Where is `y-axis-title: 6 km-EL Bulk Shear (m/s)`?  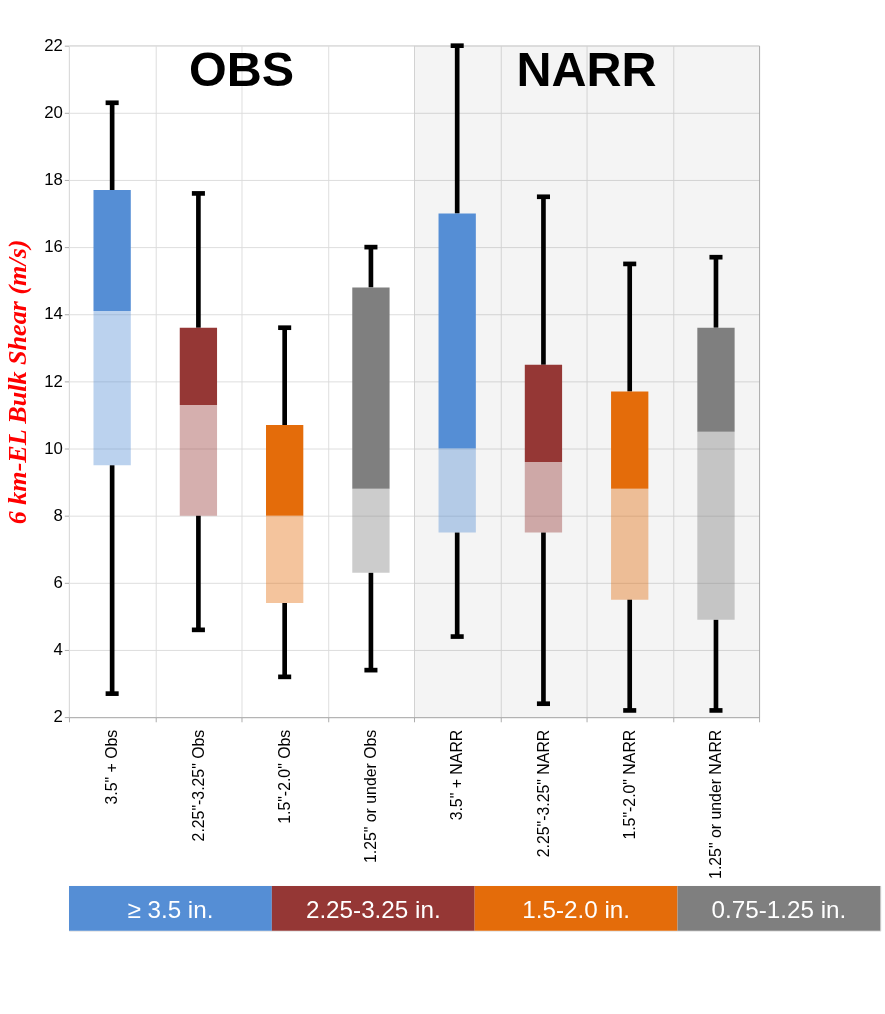 y-axis-title: 6 km-EL Bulk Shear (m/s) is located at coordinates (17, 382).